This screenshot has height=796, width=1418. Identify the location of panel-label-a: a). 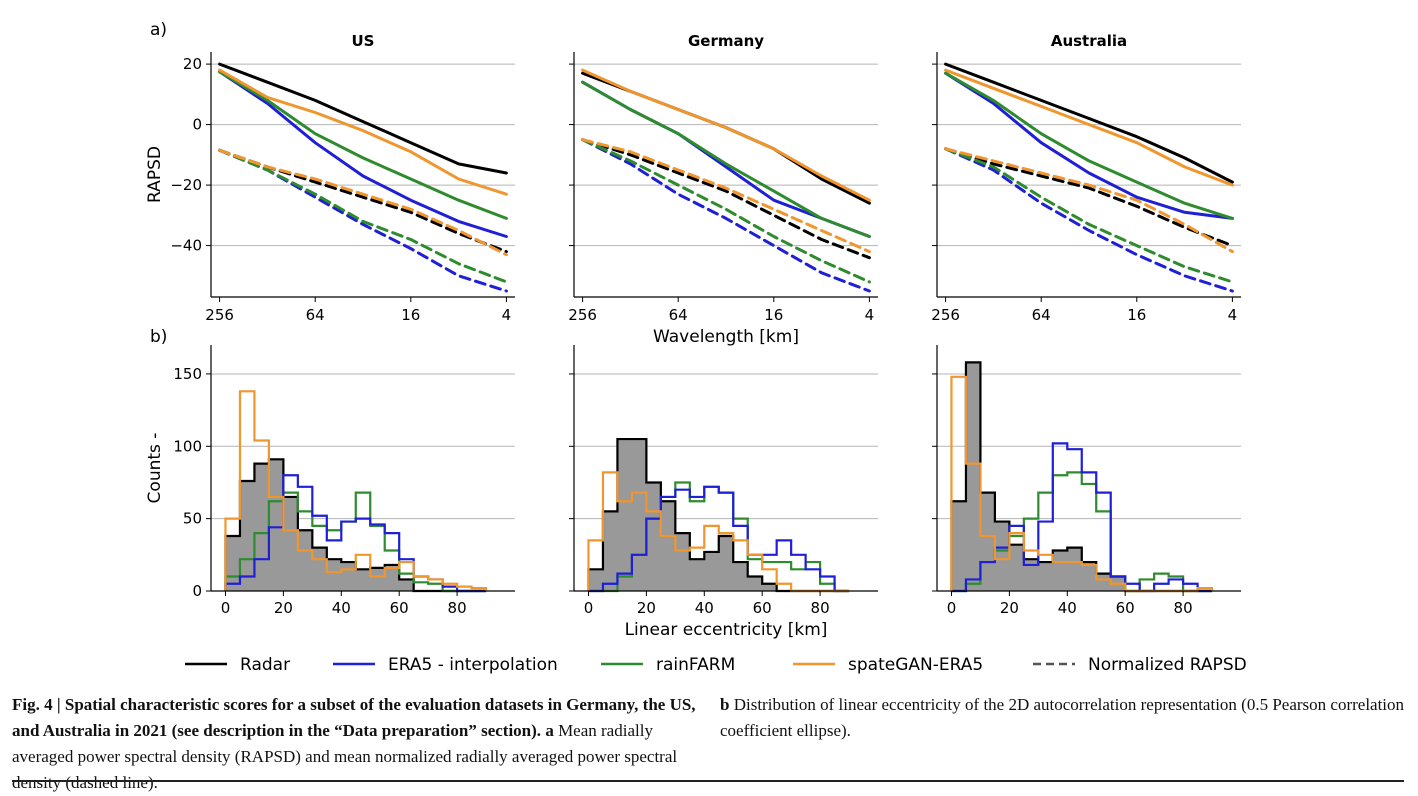
(158, 30).